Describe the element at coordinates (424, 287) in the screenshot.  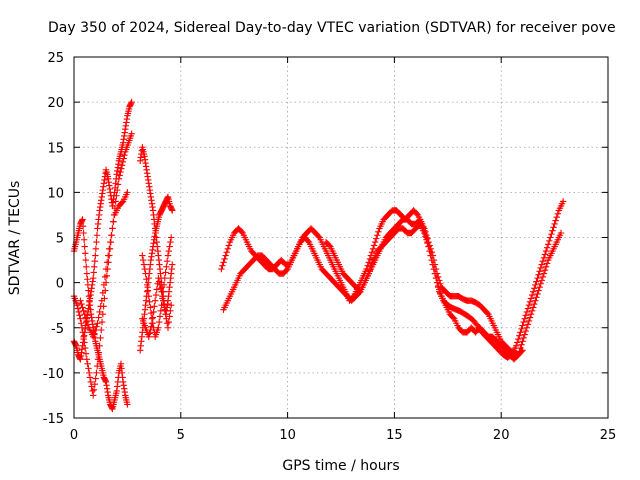
I see `series-late-band` at that location.